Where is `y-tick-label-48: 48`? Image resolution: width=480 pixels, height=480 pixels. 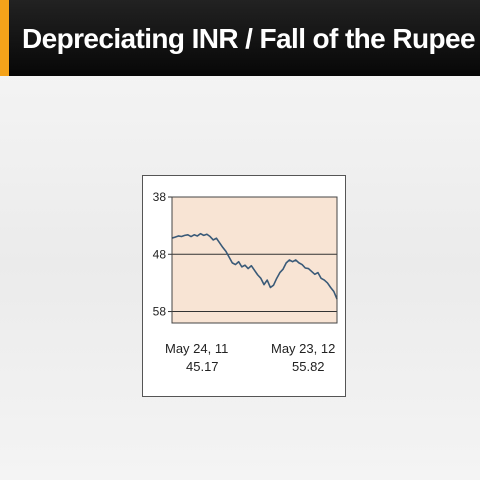
y-tick-label-48: 48 is located at coordinates (160, 254).